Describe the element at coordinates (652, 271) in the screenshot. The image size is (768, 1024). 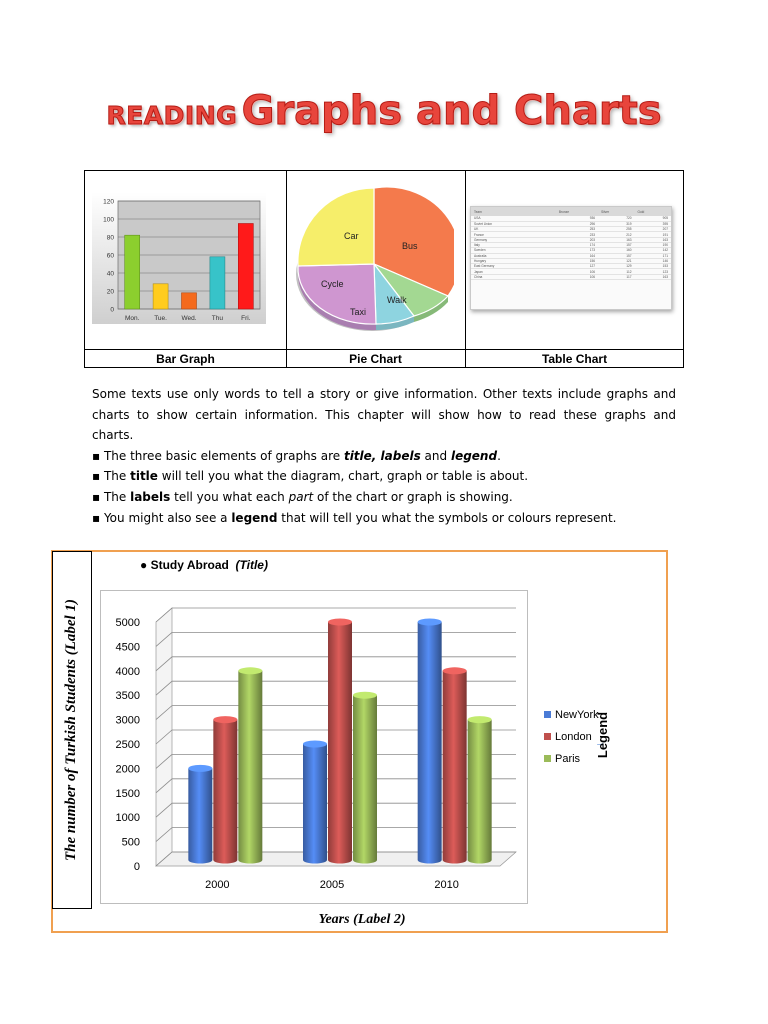
I see `table-cell: 123` at that location.